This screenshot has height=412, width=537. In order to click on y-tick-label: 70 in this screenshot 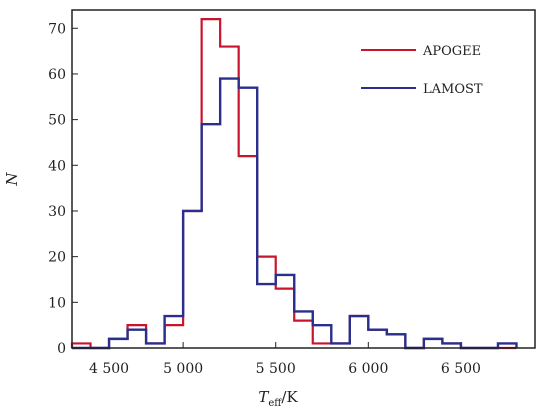, I will do `click(57, 29)`.